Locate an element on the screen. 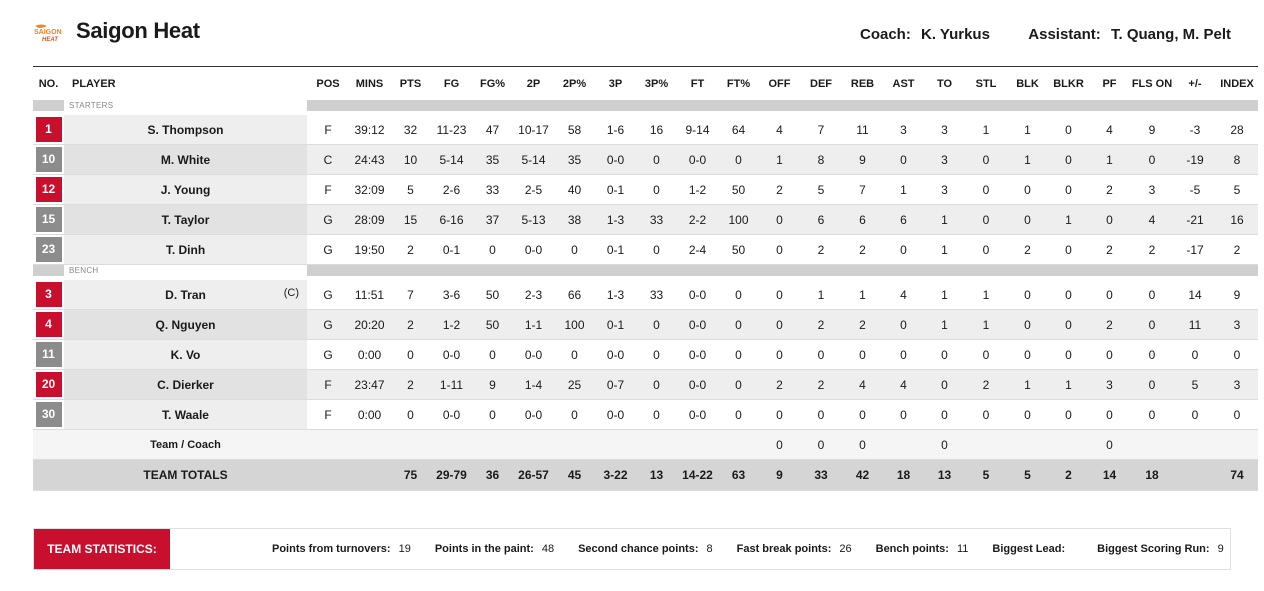  stat-cell-mins: 23:47 is located at coordinates (369, 384).